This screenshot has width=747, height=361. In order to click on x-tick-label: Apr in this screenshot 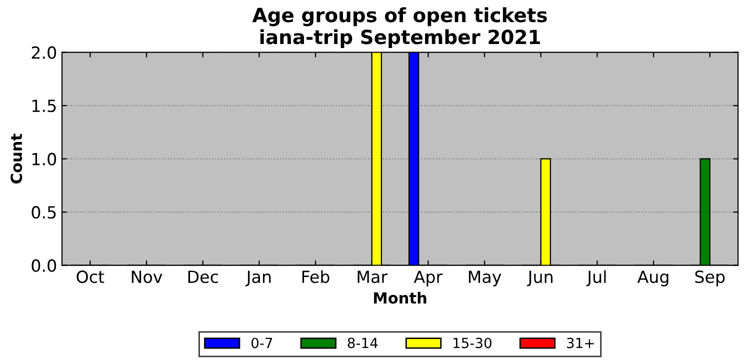, I will do `click(428, 278)`.